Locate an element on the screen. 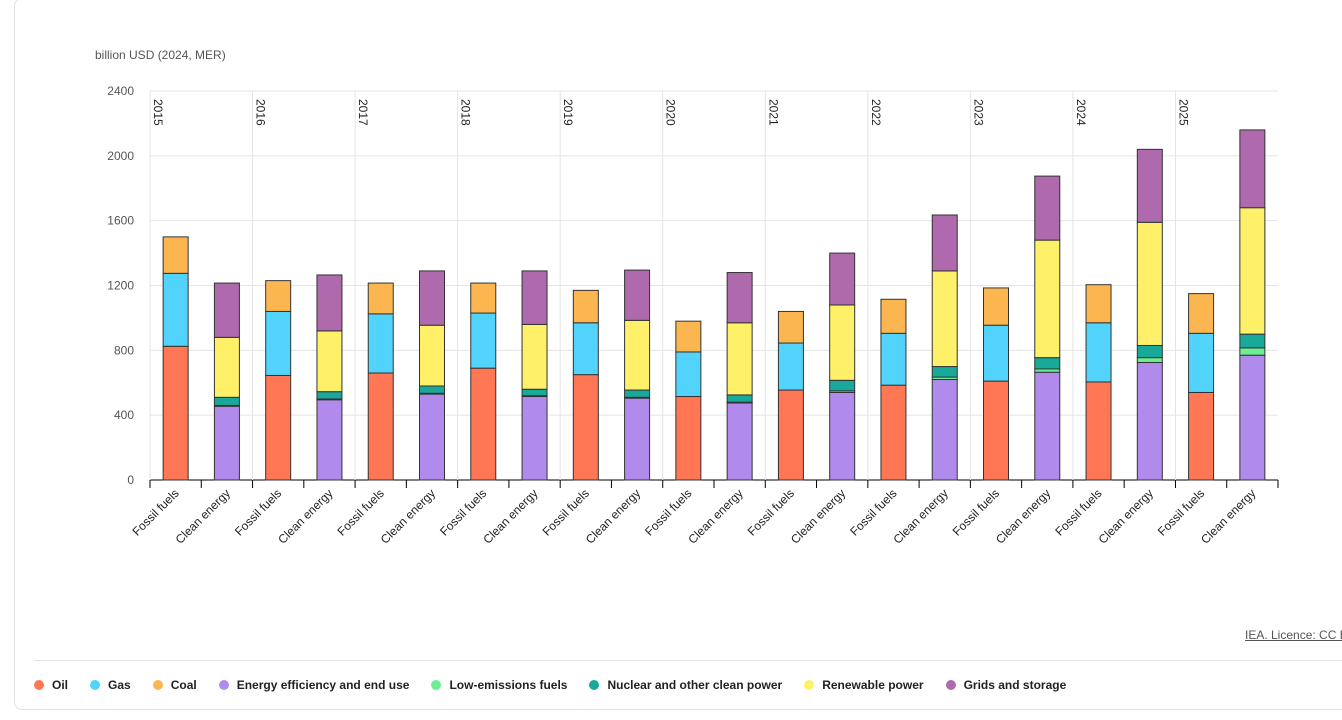  x-tick-label: Clean energy is located at coordinates (1228, 516).